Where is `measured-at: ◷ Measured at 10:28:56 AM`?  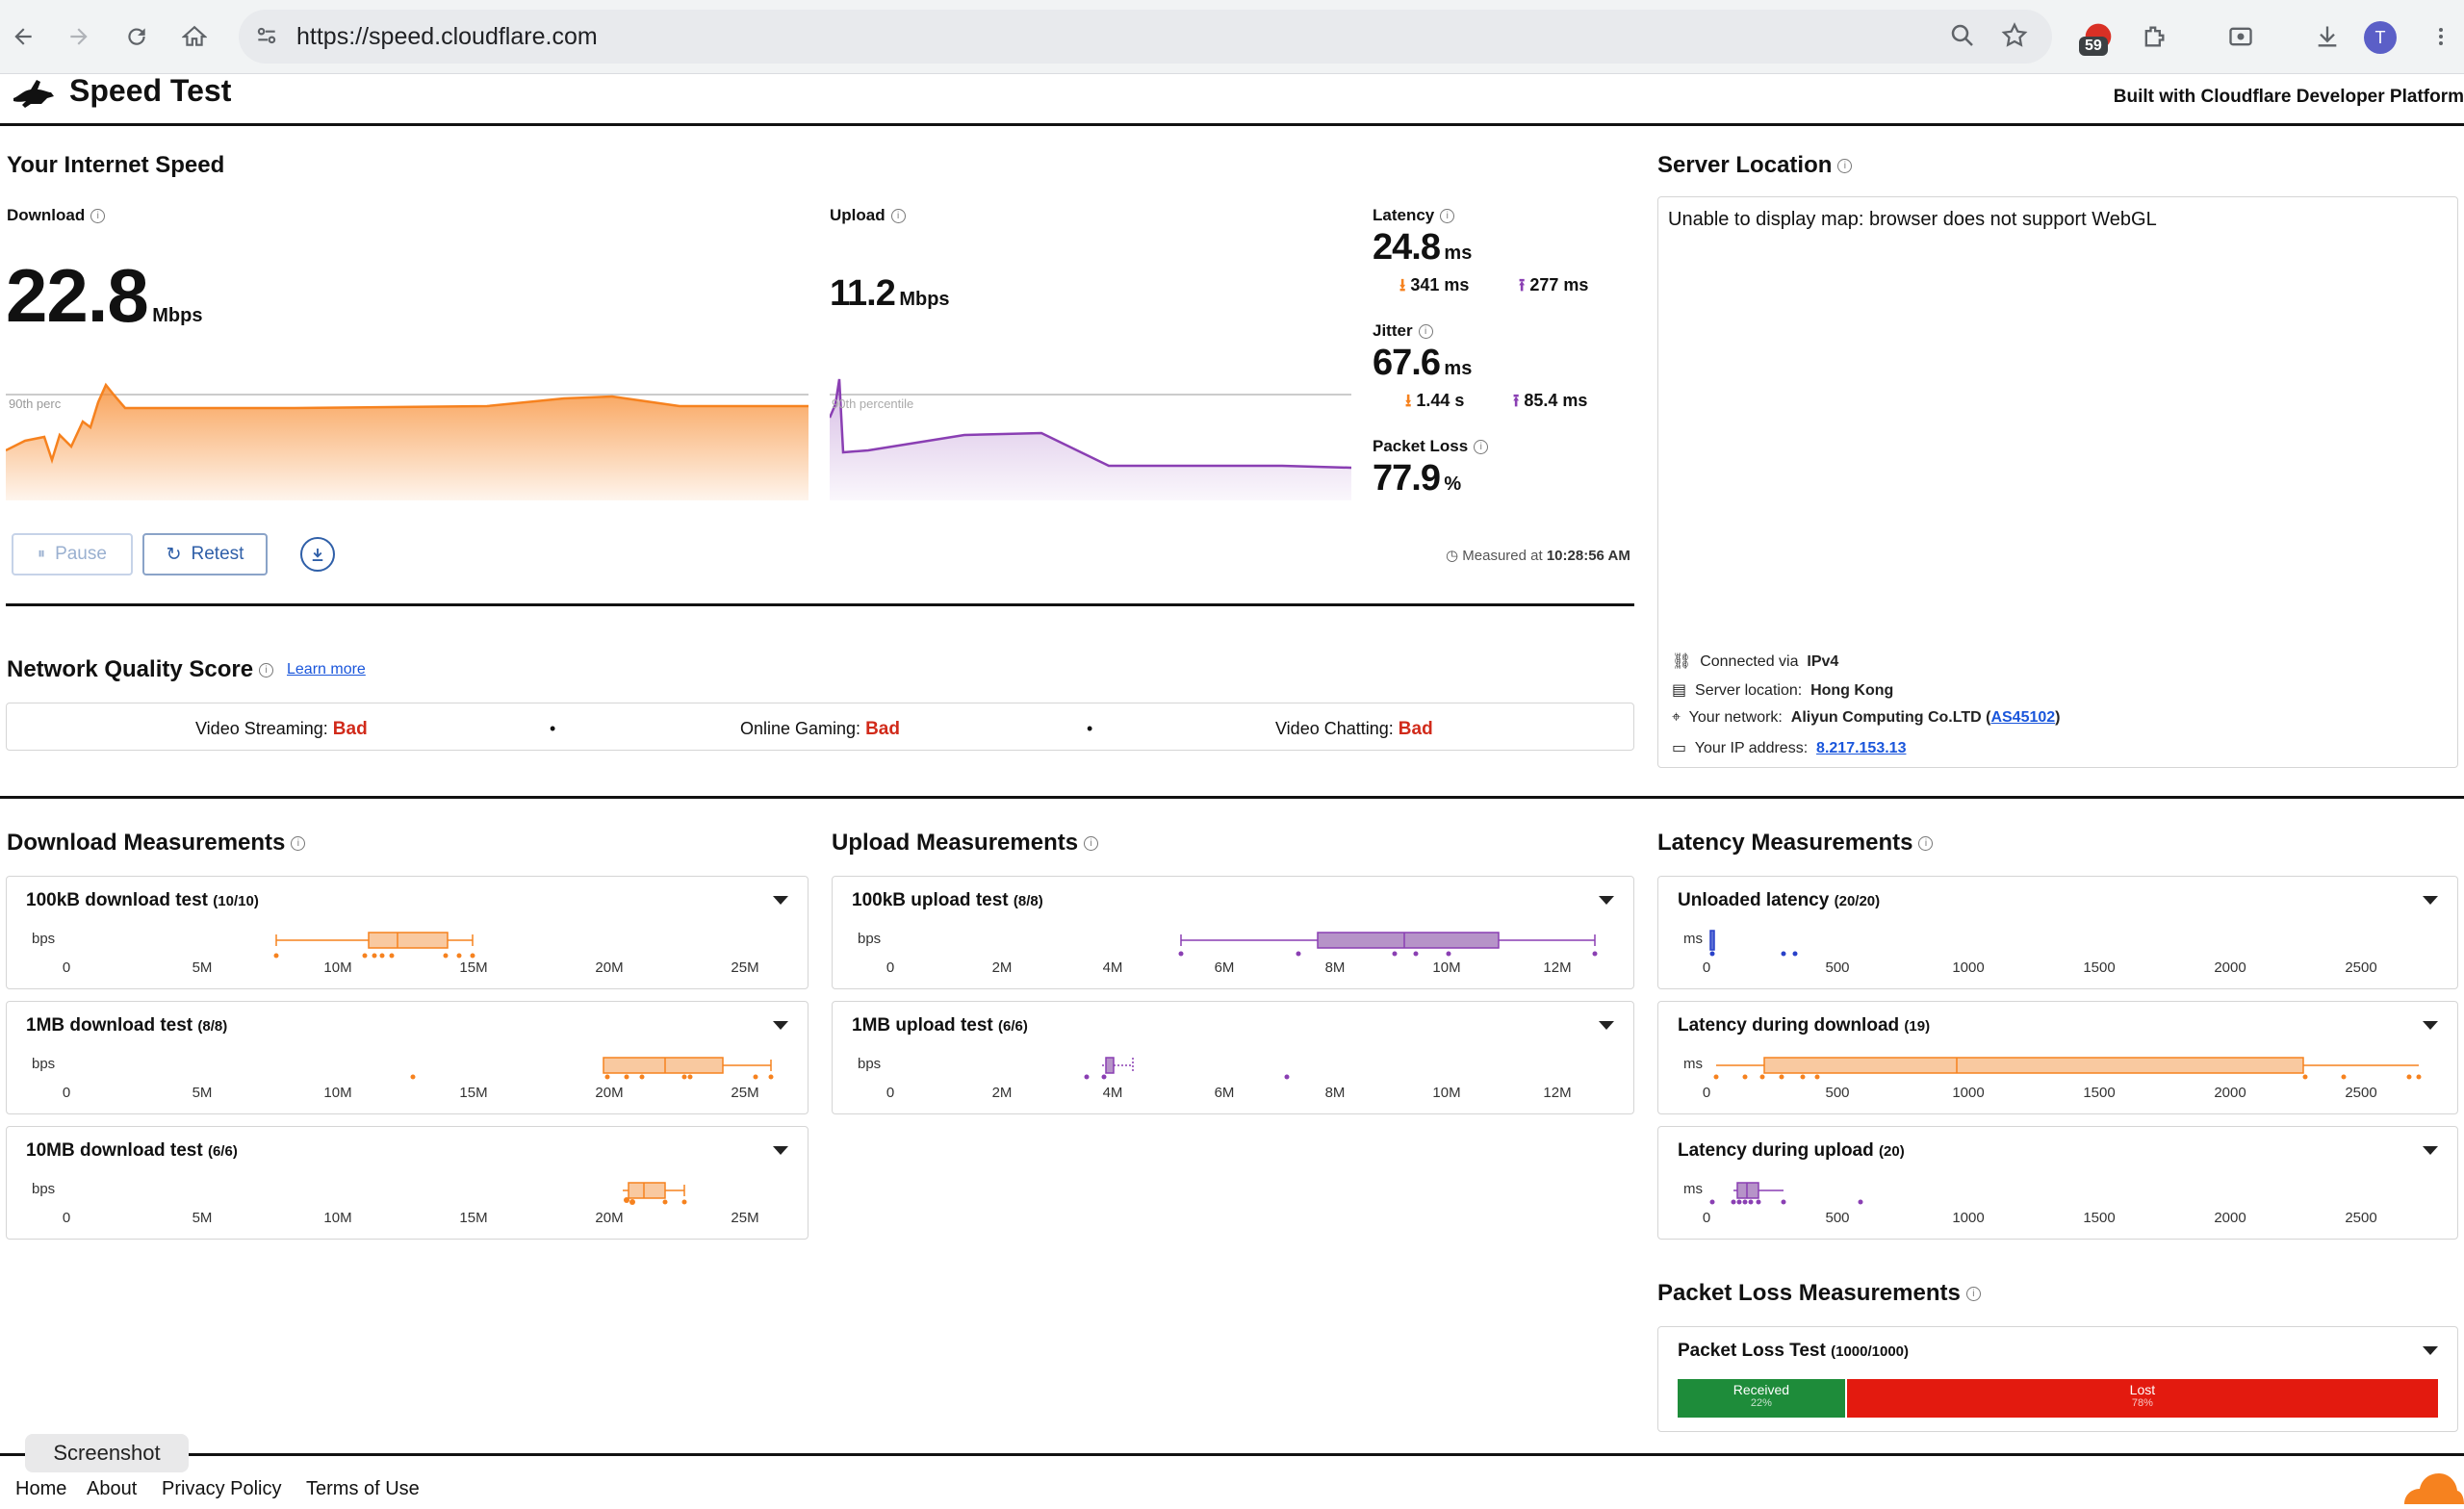
measured-at: ◷ Measured at 10:28:56 AM is located at coordinates (1538, 555).